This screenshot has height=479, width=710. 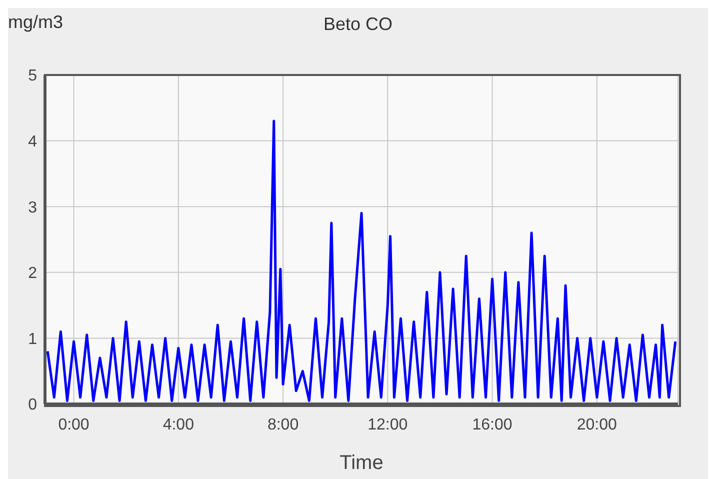 I want to click on y-tick-label: 0, so click(x=33, y=405).